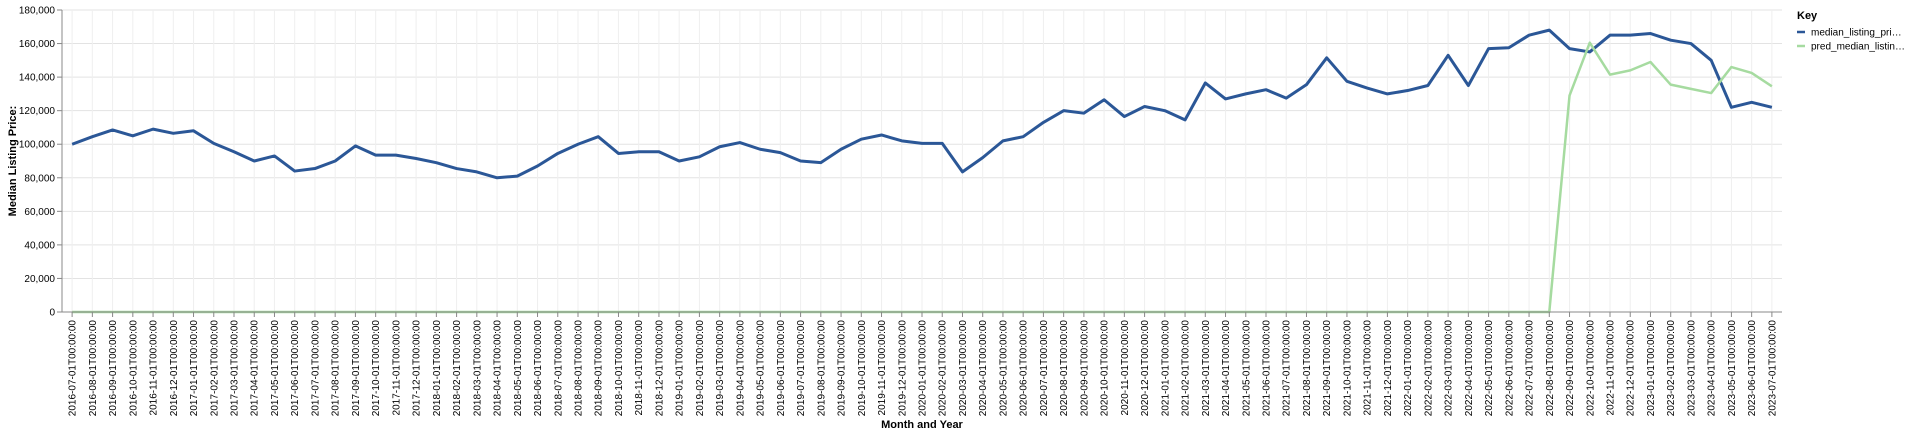 This screenshot has height=439, width=1920. Describe the element at coordinates (437, 368) in the screenshot. I see `x-tick-label: 2018-01-01T00:00:00` at that location.